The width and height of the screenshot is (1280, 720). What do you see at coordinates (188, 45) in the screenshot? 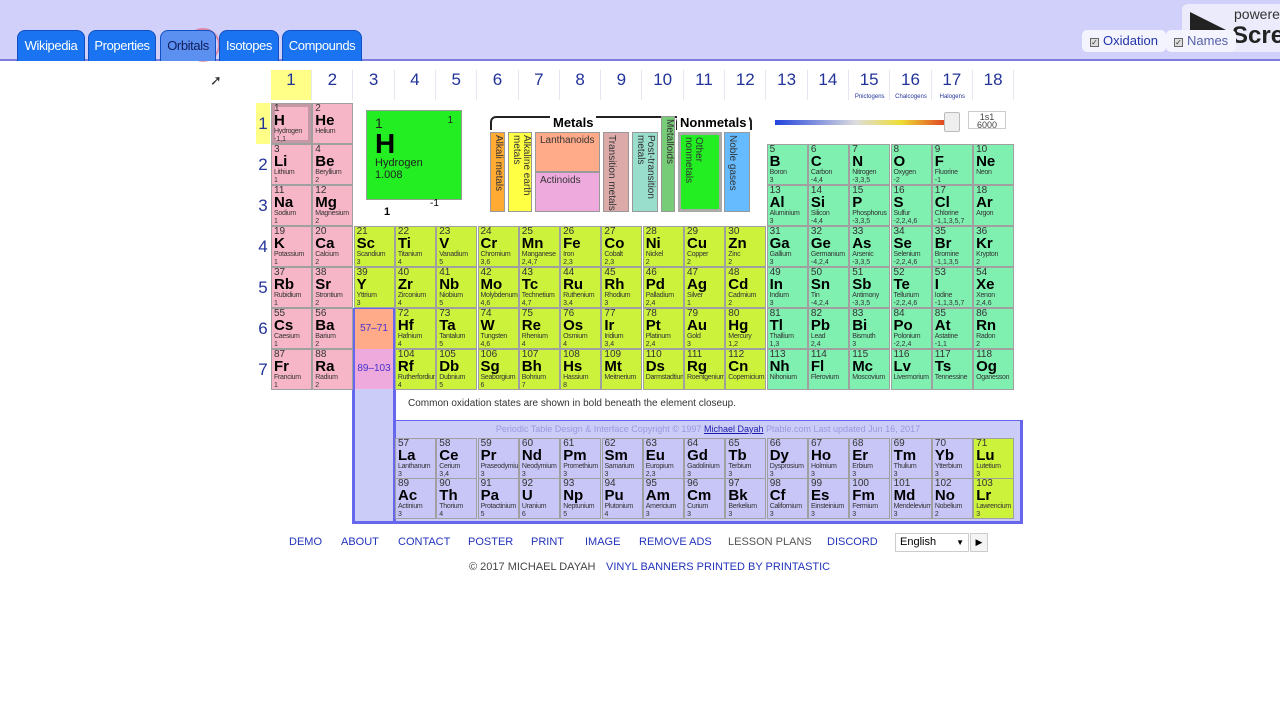
I see `tab-orbitals: Orbitals` at bounding box center [188, 45].